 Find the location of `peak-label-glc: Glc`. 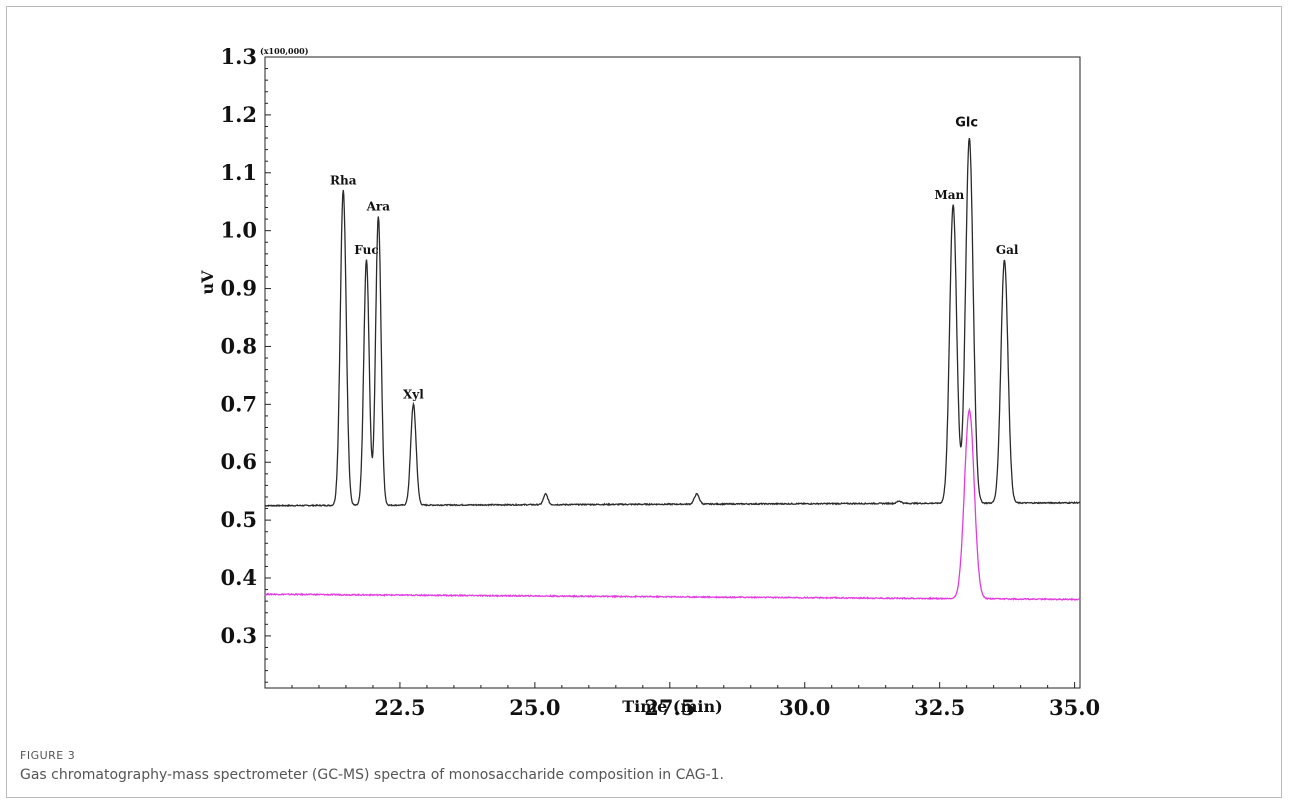

peak-label-glc: Glc is located at coordinates (966, 122).